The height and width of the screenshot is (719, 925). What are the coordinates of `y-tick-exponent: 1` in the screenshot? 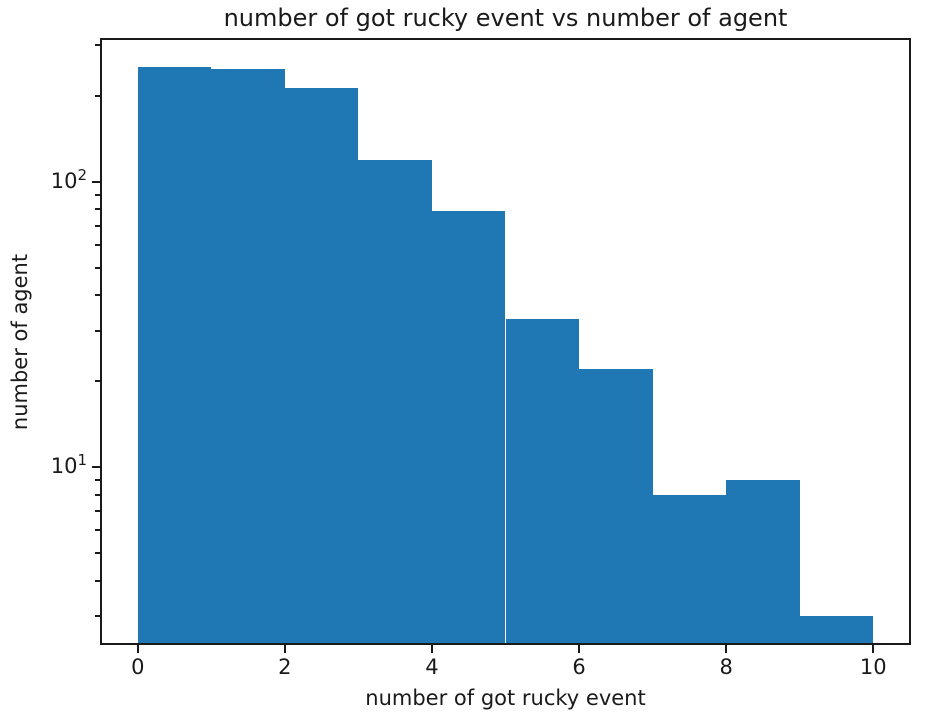 It's located at (82, 460).